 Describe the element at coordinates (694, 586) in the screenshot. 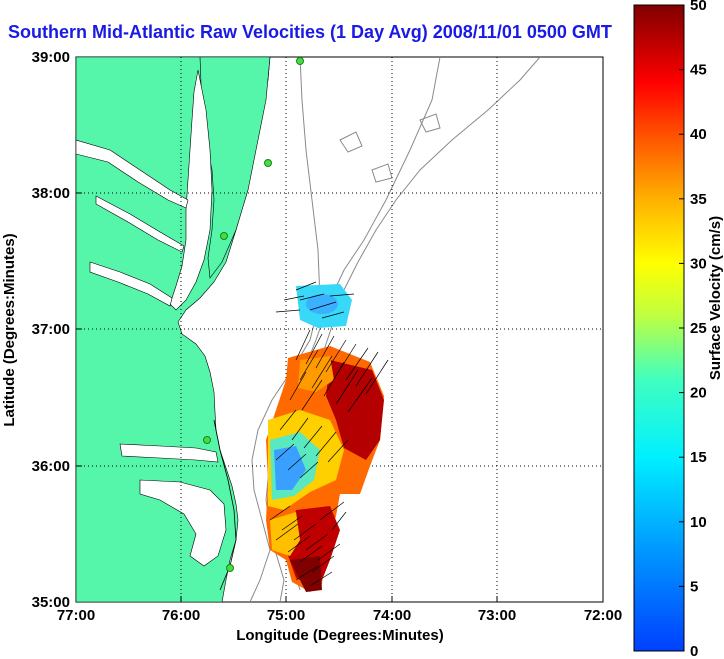

I see `colorbar-tick-label: 5` at that location.